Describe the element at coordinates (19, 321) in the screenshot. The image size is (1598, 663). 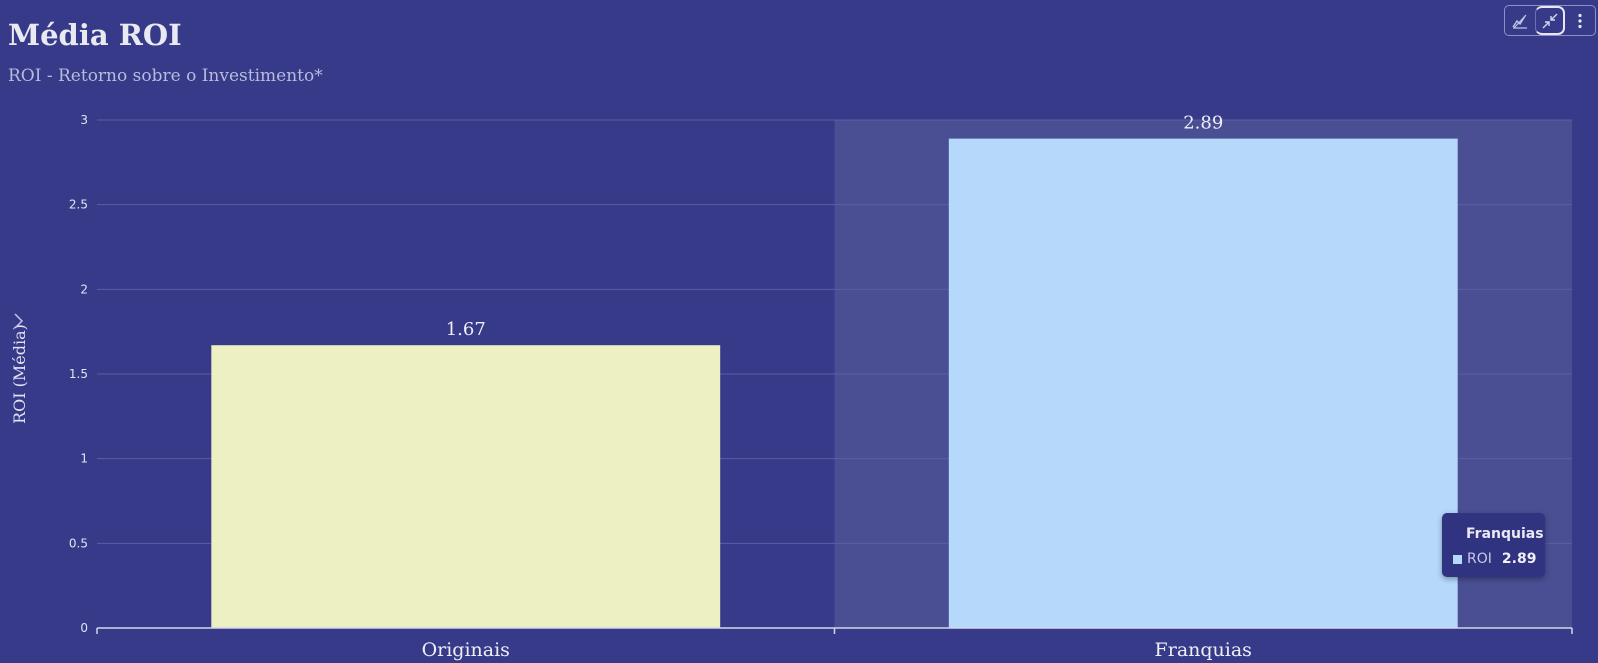
I see `chevron-right-icon` at that location.